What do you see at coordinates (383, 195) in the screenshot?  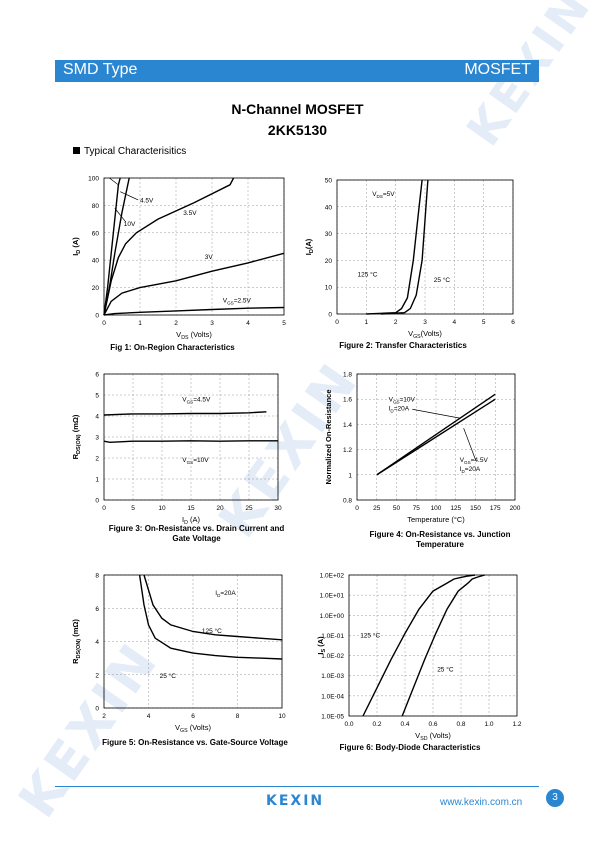 I see `annotation-label: VDS=5V` at bounding box center [383, 195].